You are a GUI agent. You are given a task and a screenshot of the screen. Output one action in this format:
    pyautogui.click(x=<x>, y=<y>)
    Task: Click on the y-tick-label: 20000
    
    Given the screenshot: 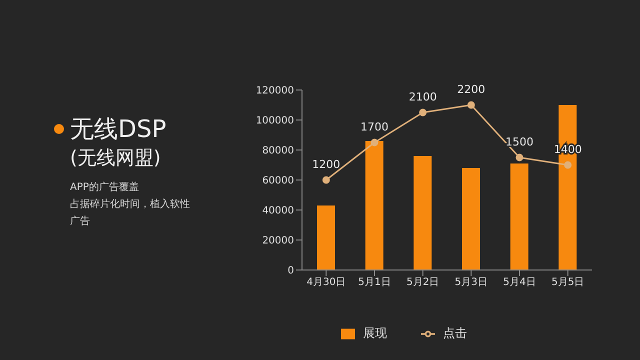 What is the action you would take?
    pyautogui.click(x=278, y=241)
    